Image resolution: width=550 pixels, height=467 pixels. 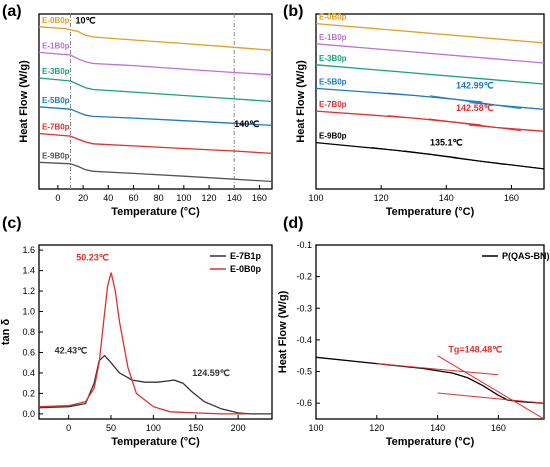 What do you see at coordinates (238, 428) in the screenshot?
I see `x-tick-label: 200` at bounding box center [238, 428].